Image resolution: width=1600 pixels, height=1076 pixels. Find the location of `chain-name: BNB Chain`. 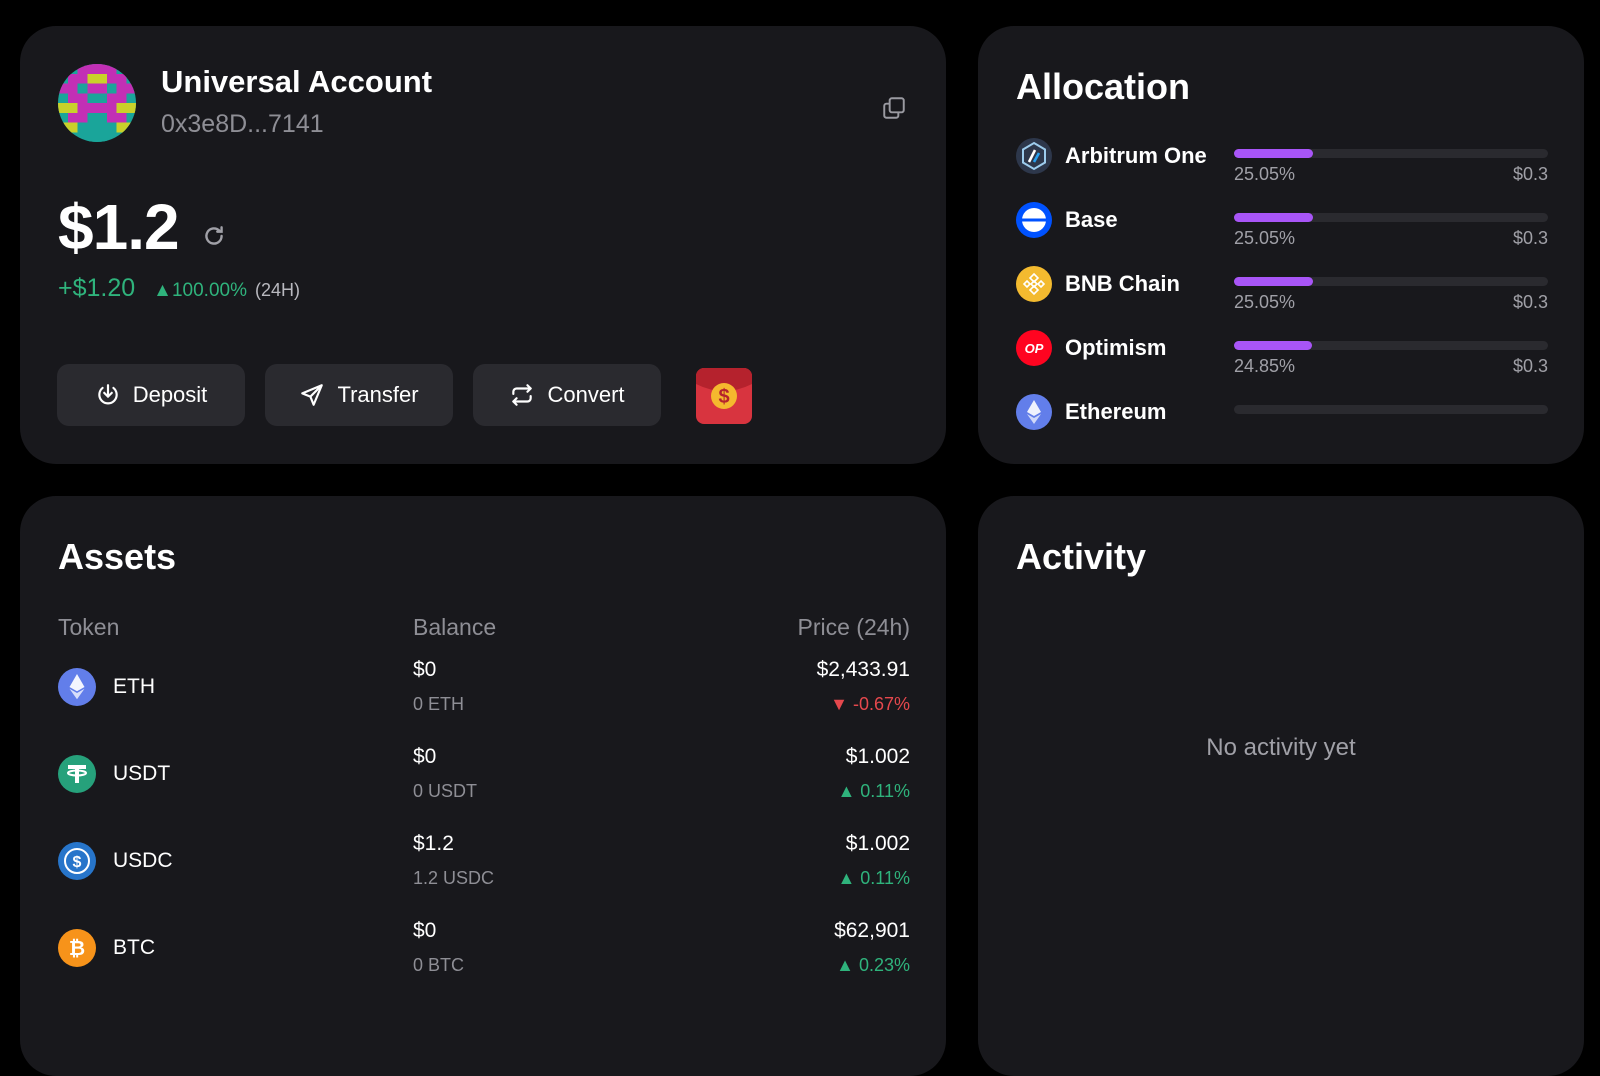

chain-name: BNB Chain is located at coordinates (1122, 283).